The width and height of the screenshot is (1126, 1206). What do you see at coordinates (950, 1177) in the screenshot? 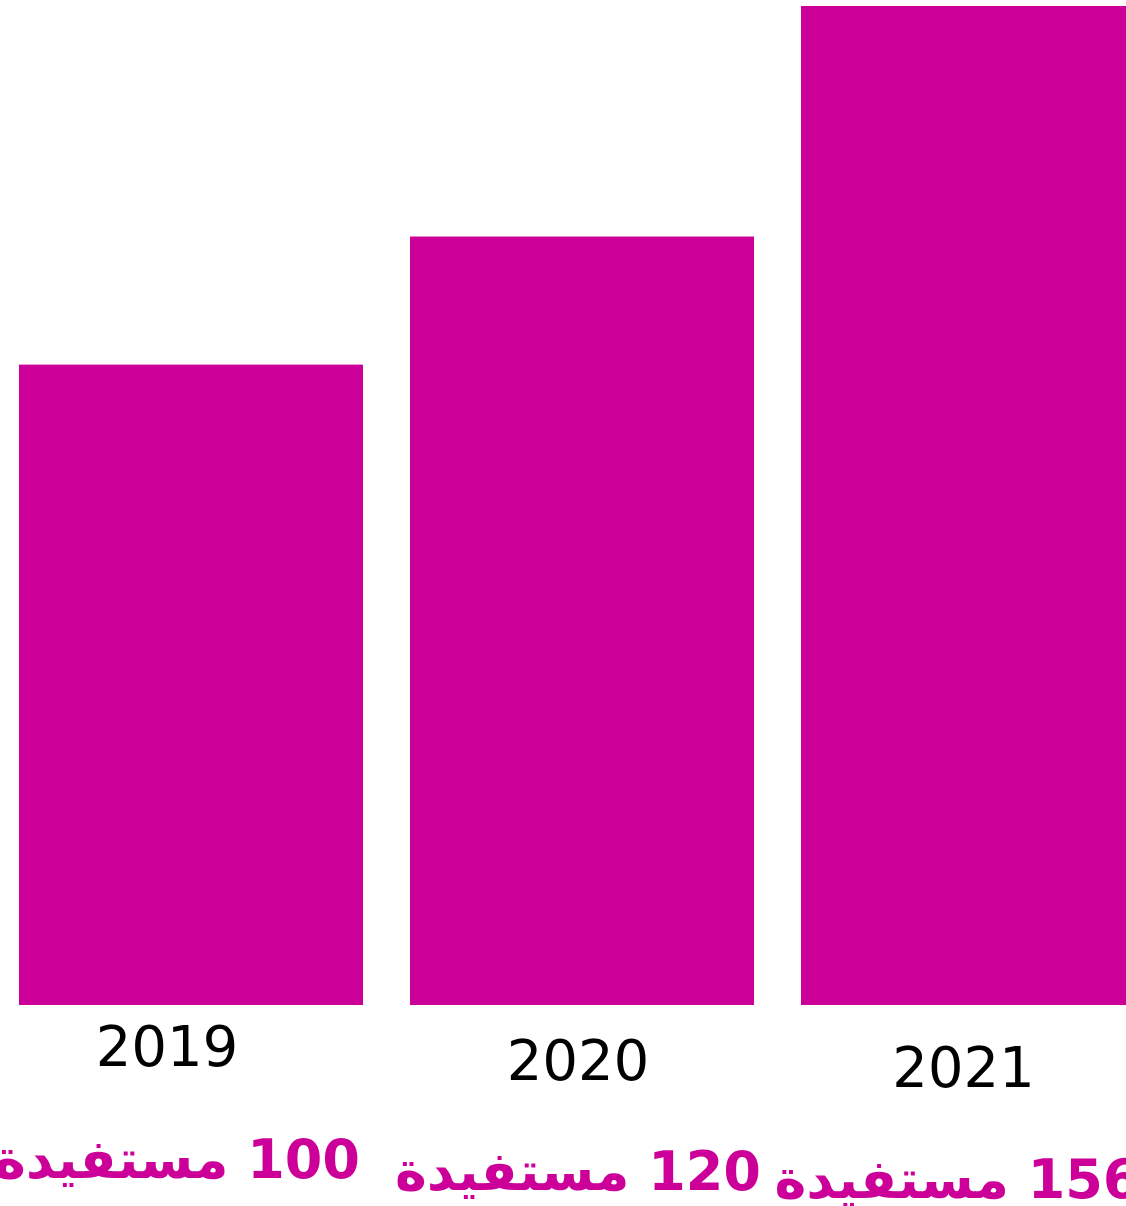
I see `data-label-2021: 156 مستفيدة` at bounding box center [950, 1177].